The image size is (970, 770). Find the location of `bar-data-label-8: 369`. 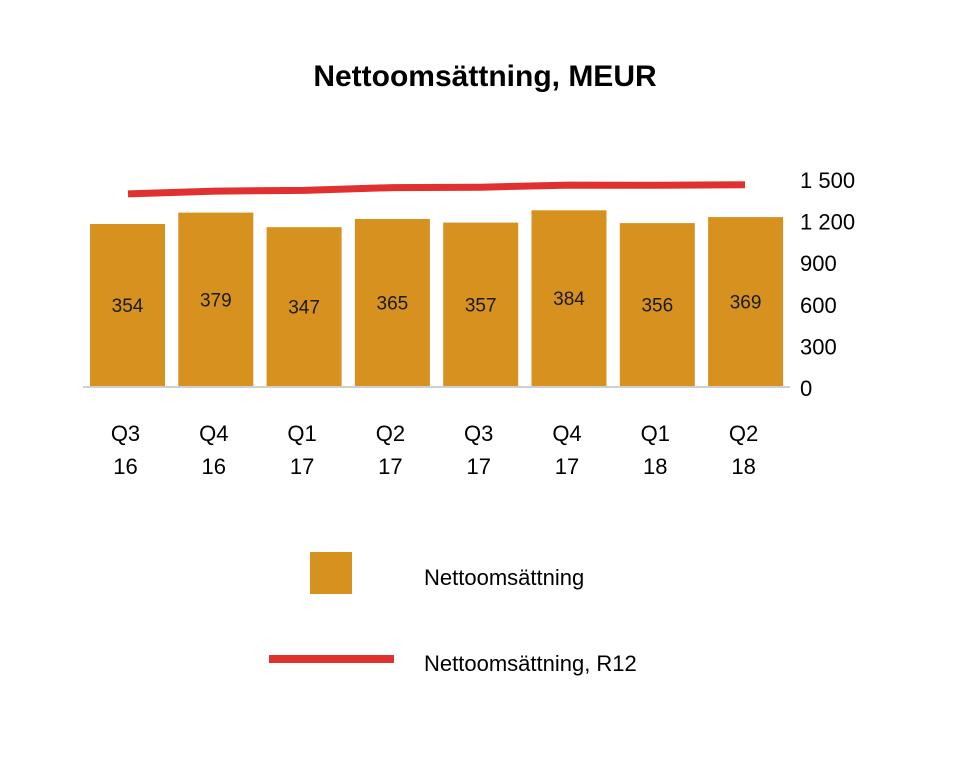

bar-data-label-8: 369 is located at coordinates (746, 303).